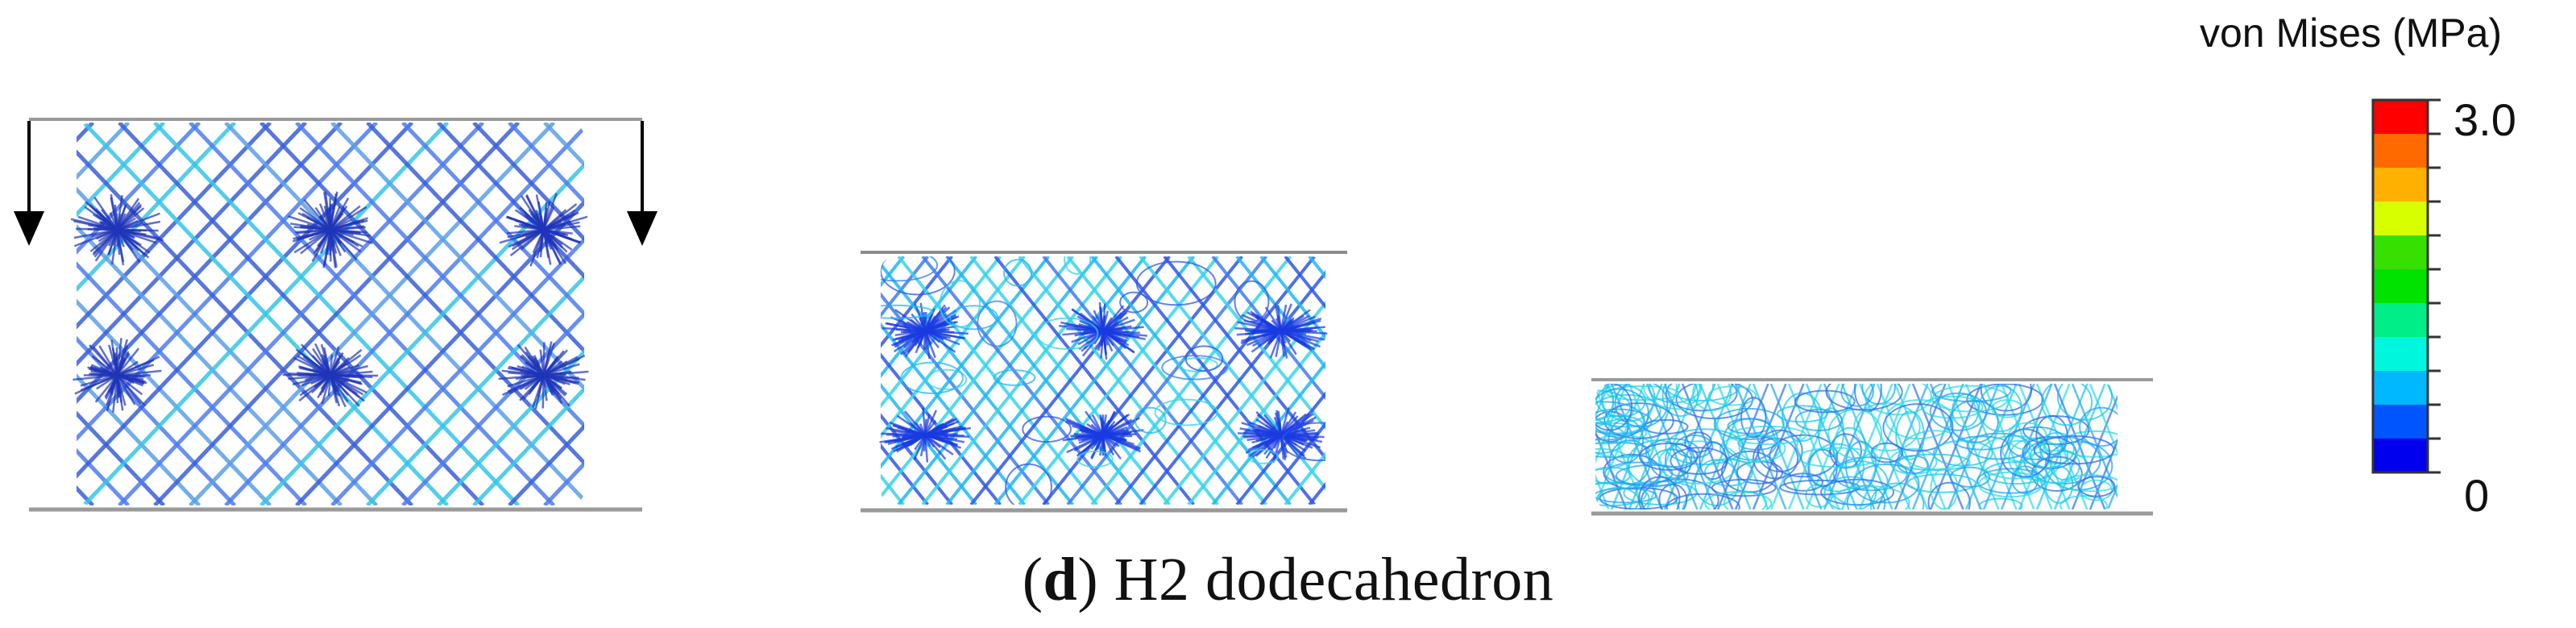 This screenshot has height=628, width=2576. I want to click on lattice-panel-fully-compressed, so click(1872, 447).